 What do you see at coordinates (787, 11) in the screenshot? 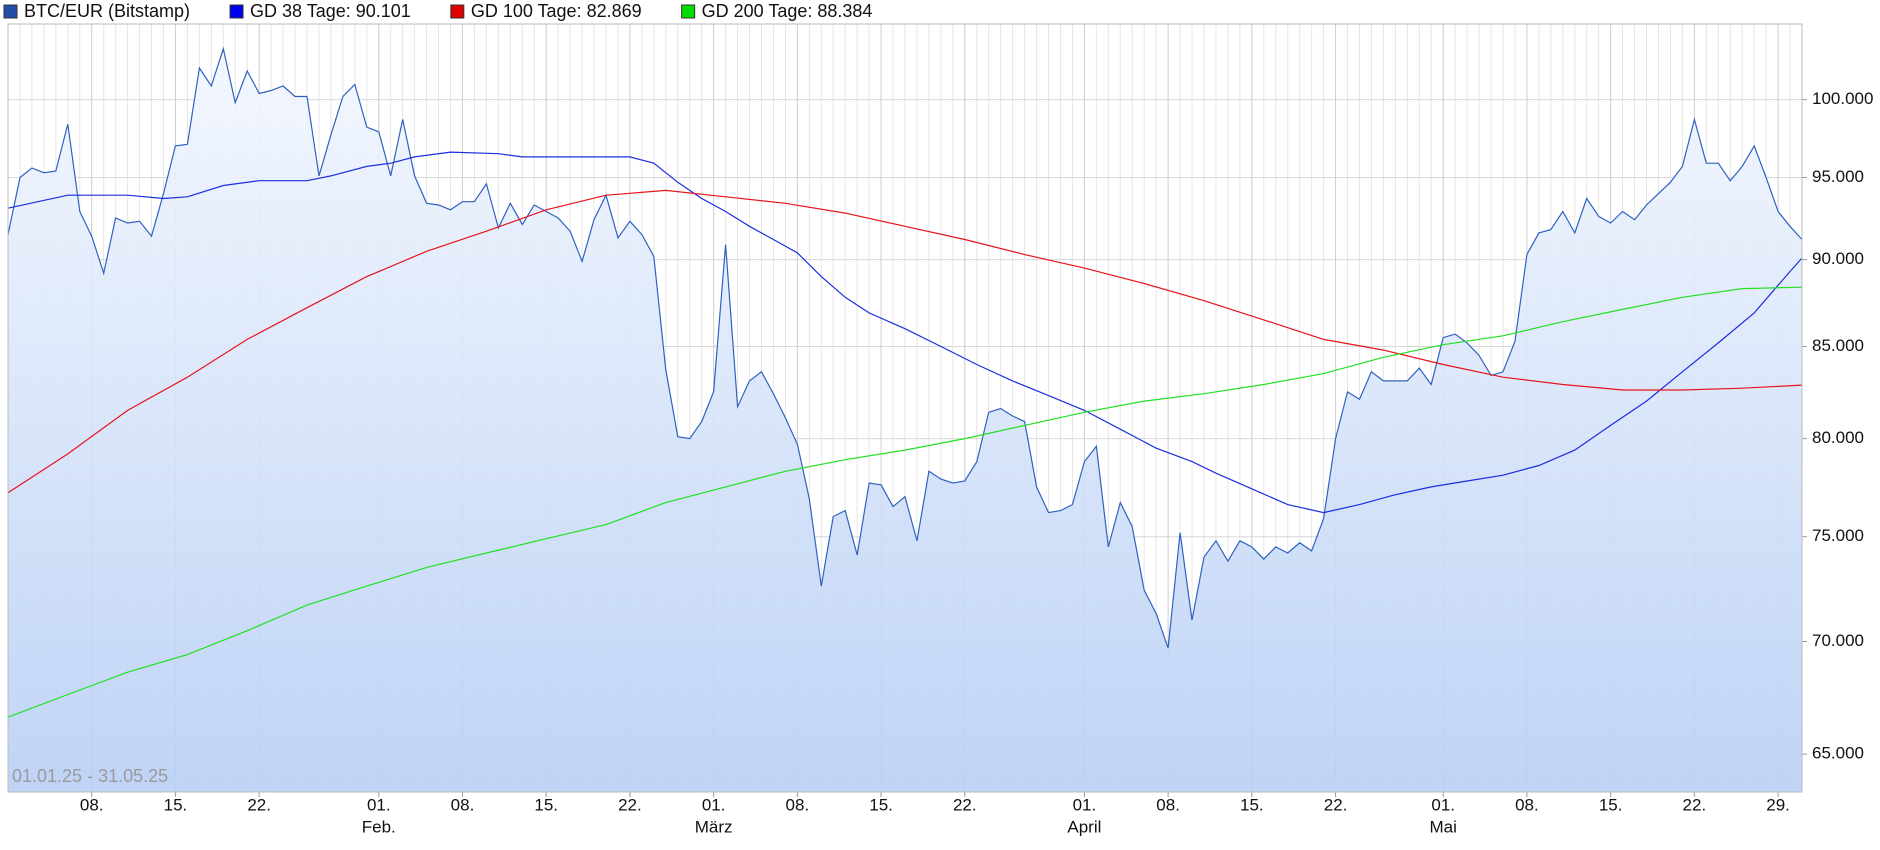
I see `legend-label: GD 200 Tage: 88.384` at bounding box center [787, 11].